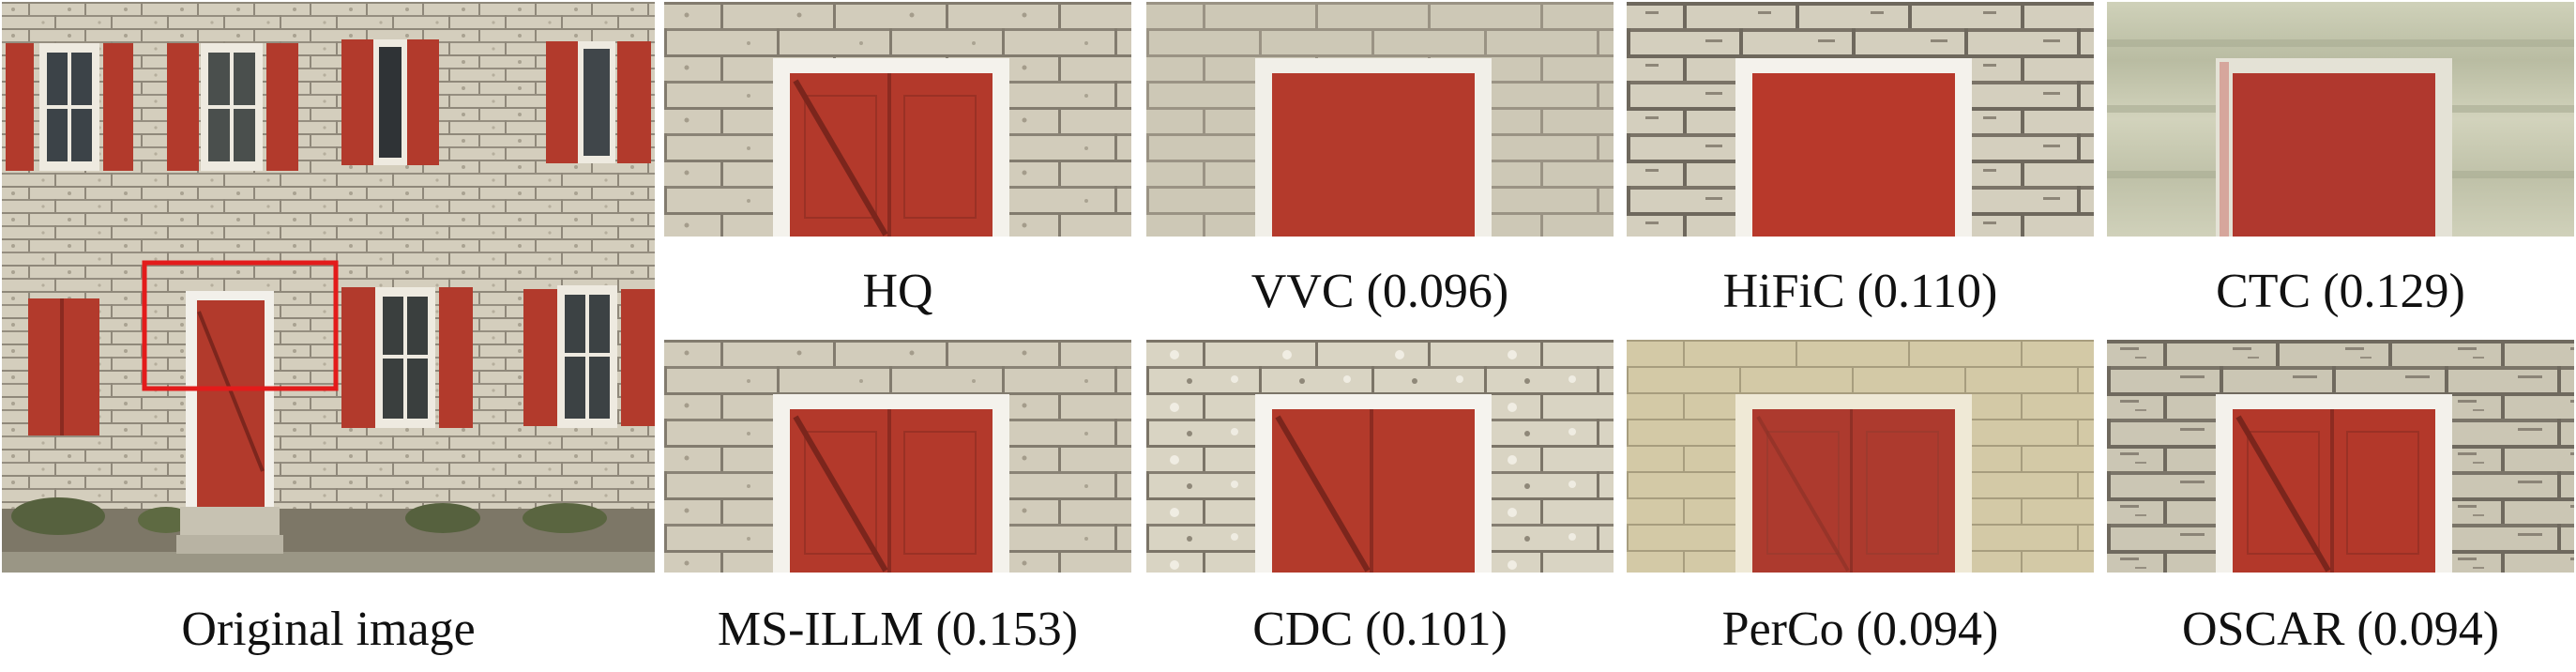  I want to click on crop-vvc, so click(1380, 119).